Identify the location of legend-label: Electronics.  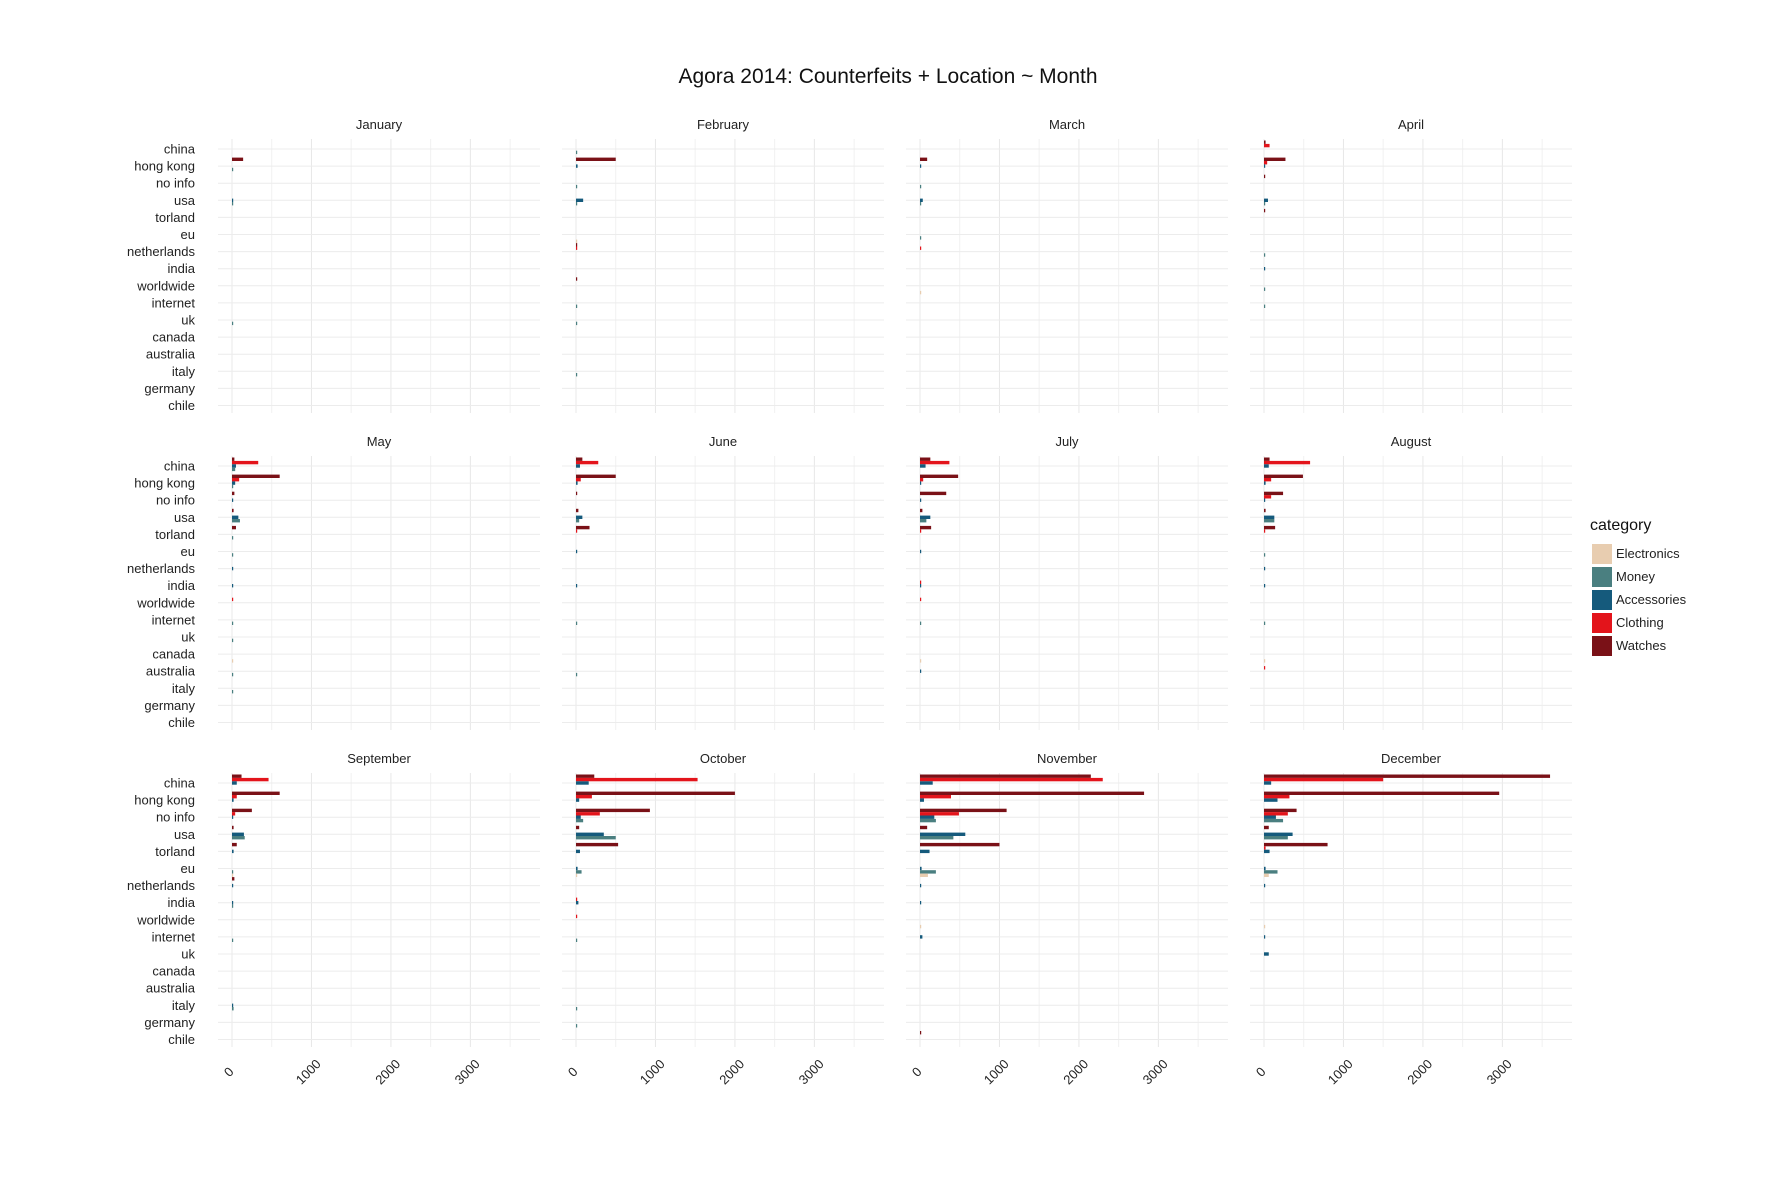
(1648, 553).